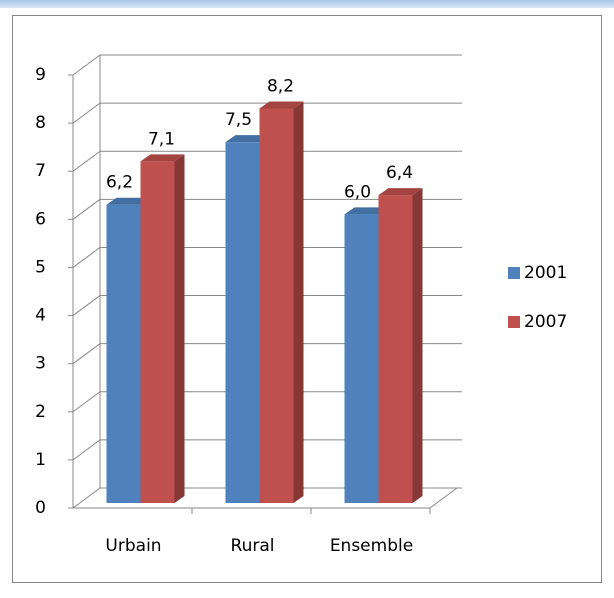  I want to click on value-label: 6,4, so click(399, 173).